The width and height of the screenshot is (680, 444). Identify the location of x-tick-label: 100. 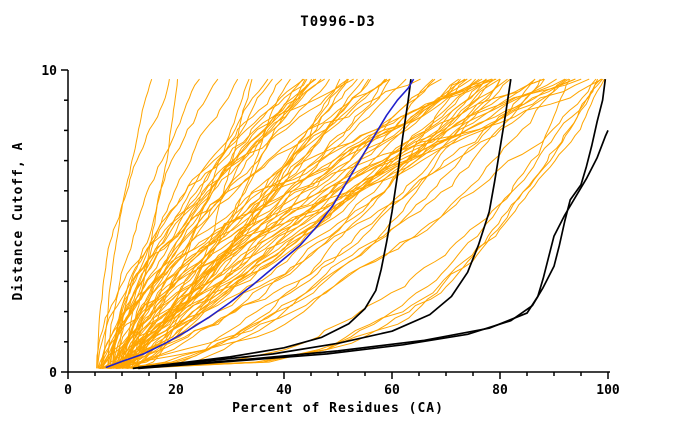
(608, 390).